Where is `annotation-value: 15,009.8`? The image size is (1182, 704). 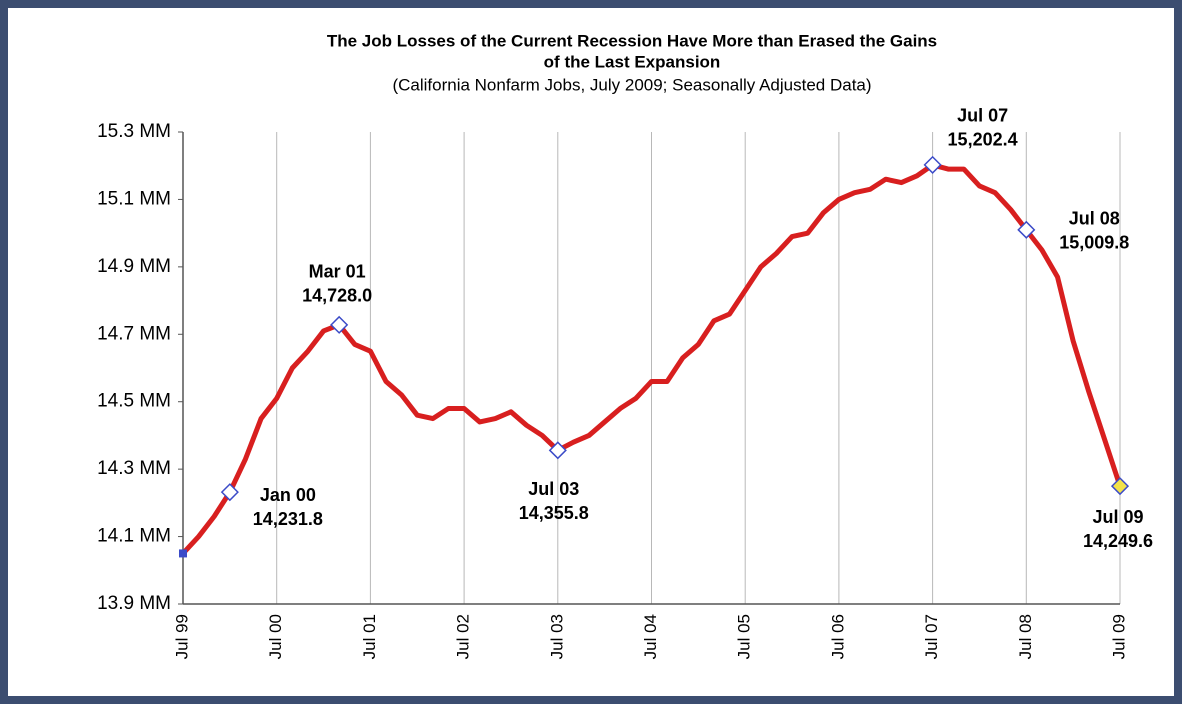 annotation-value: 15,009.8 is located at coordinates (1094, 243).